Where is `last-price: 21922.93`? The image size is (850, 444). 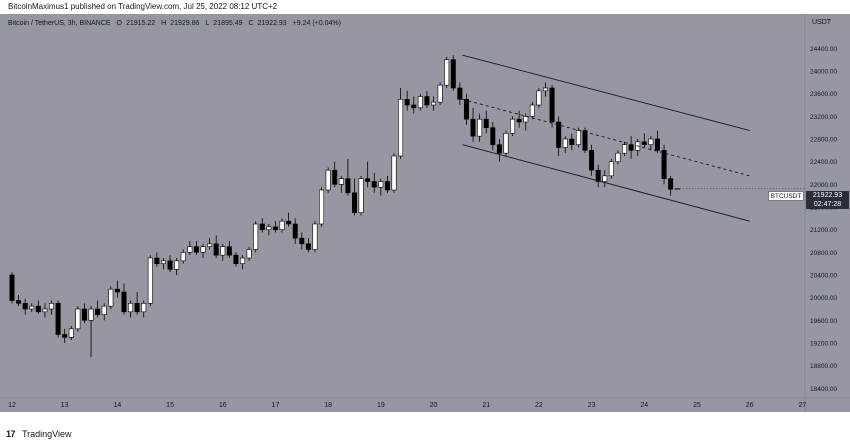 last-price: 21922.93 is located at coordinates (827, 195).